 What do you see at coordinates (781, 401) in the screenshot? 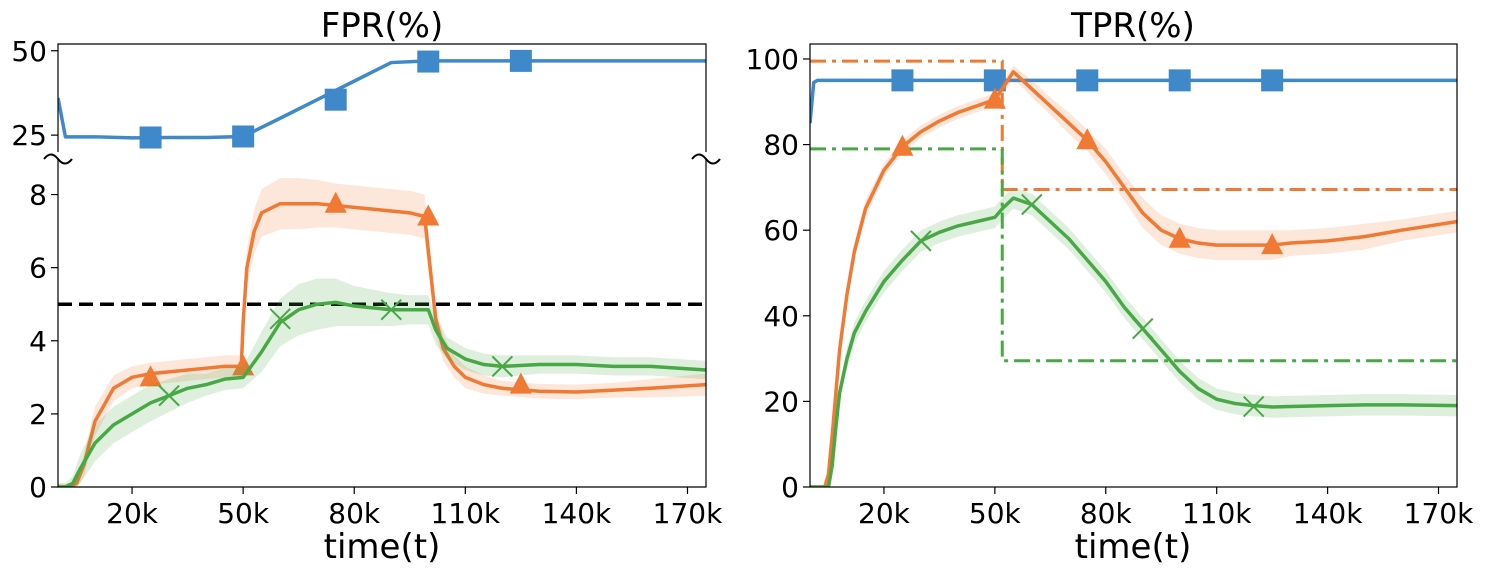
I see `tpr-y-tick-label: 20` at bounding box center [781, 401].